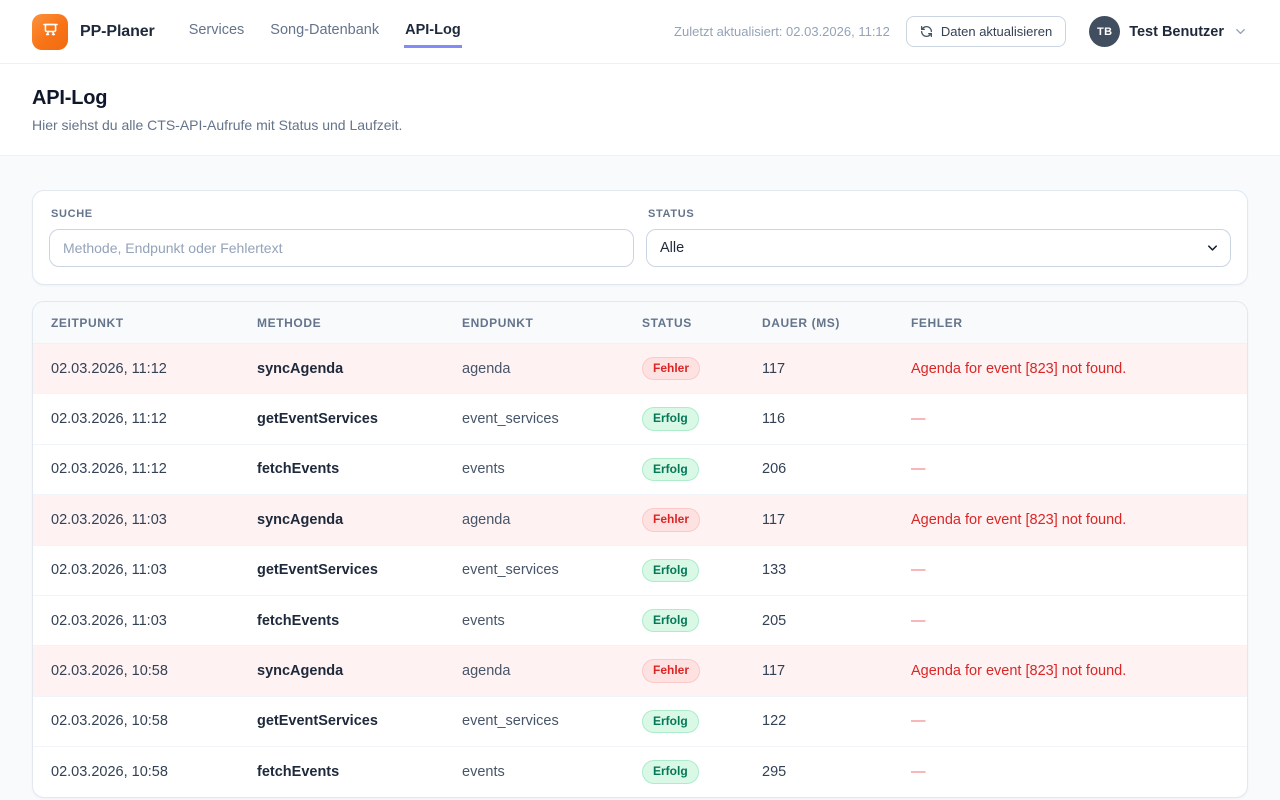 This screenshot has width=1280, height=800. I want to click on dauer-cell: 133, so click(820, 570).